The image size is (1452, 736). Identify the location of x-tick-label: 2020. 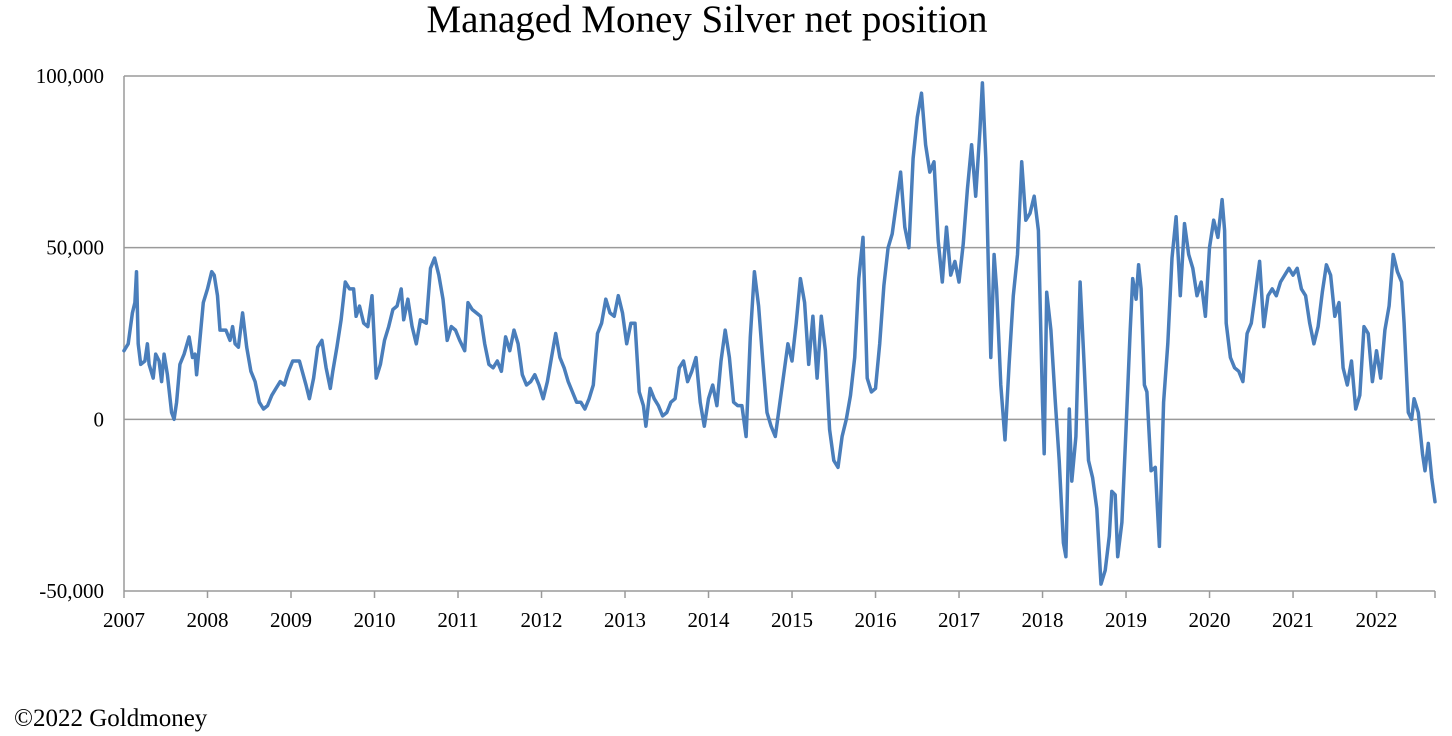
(1210, 620).